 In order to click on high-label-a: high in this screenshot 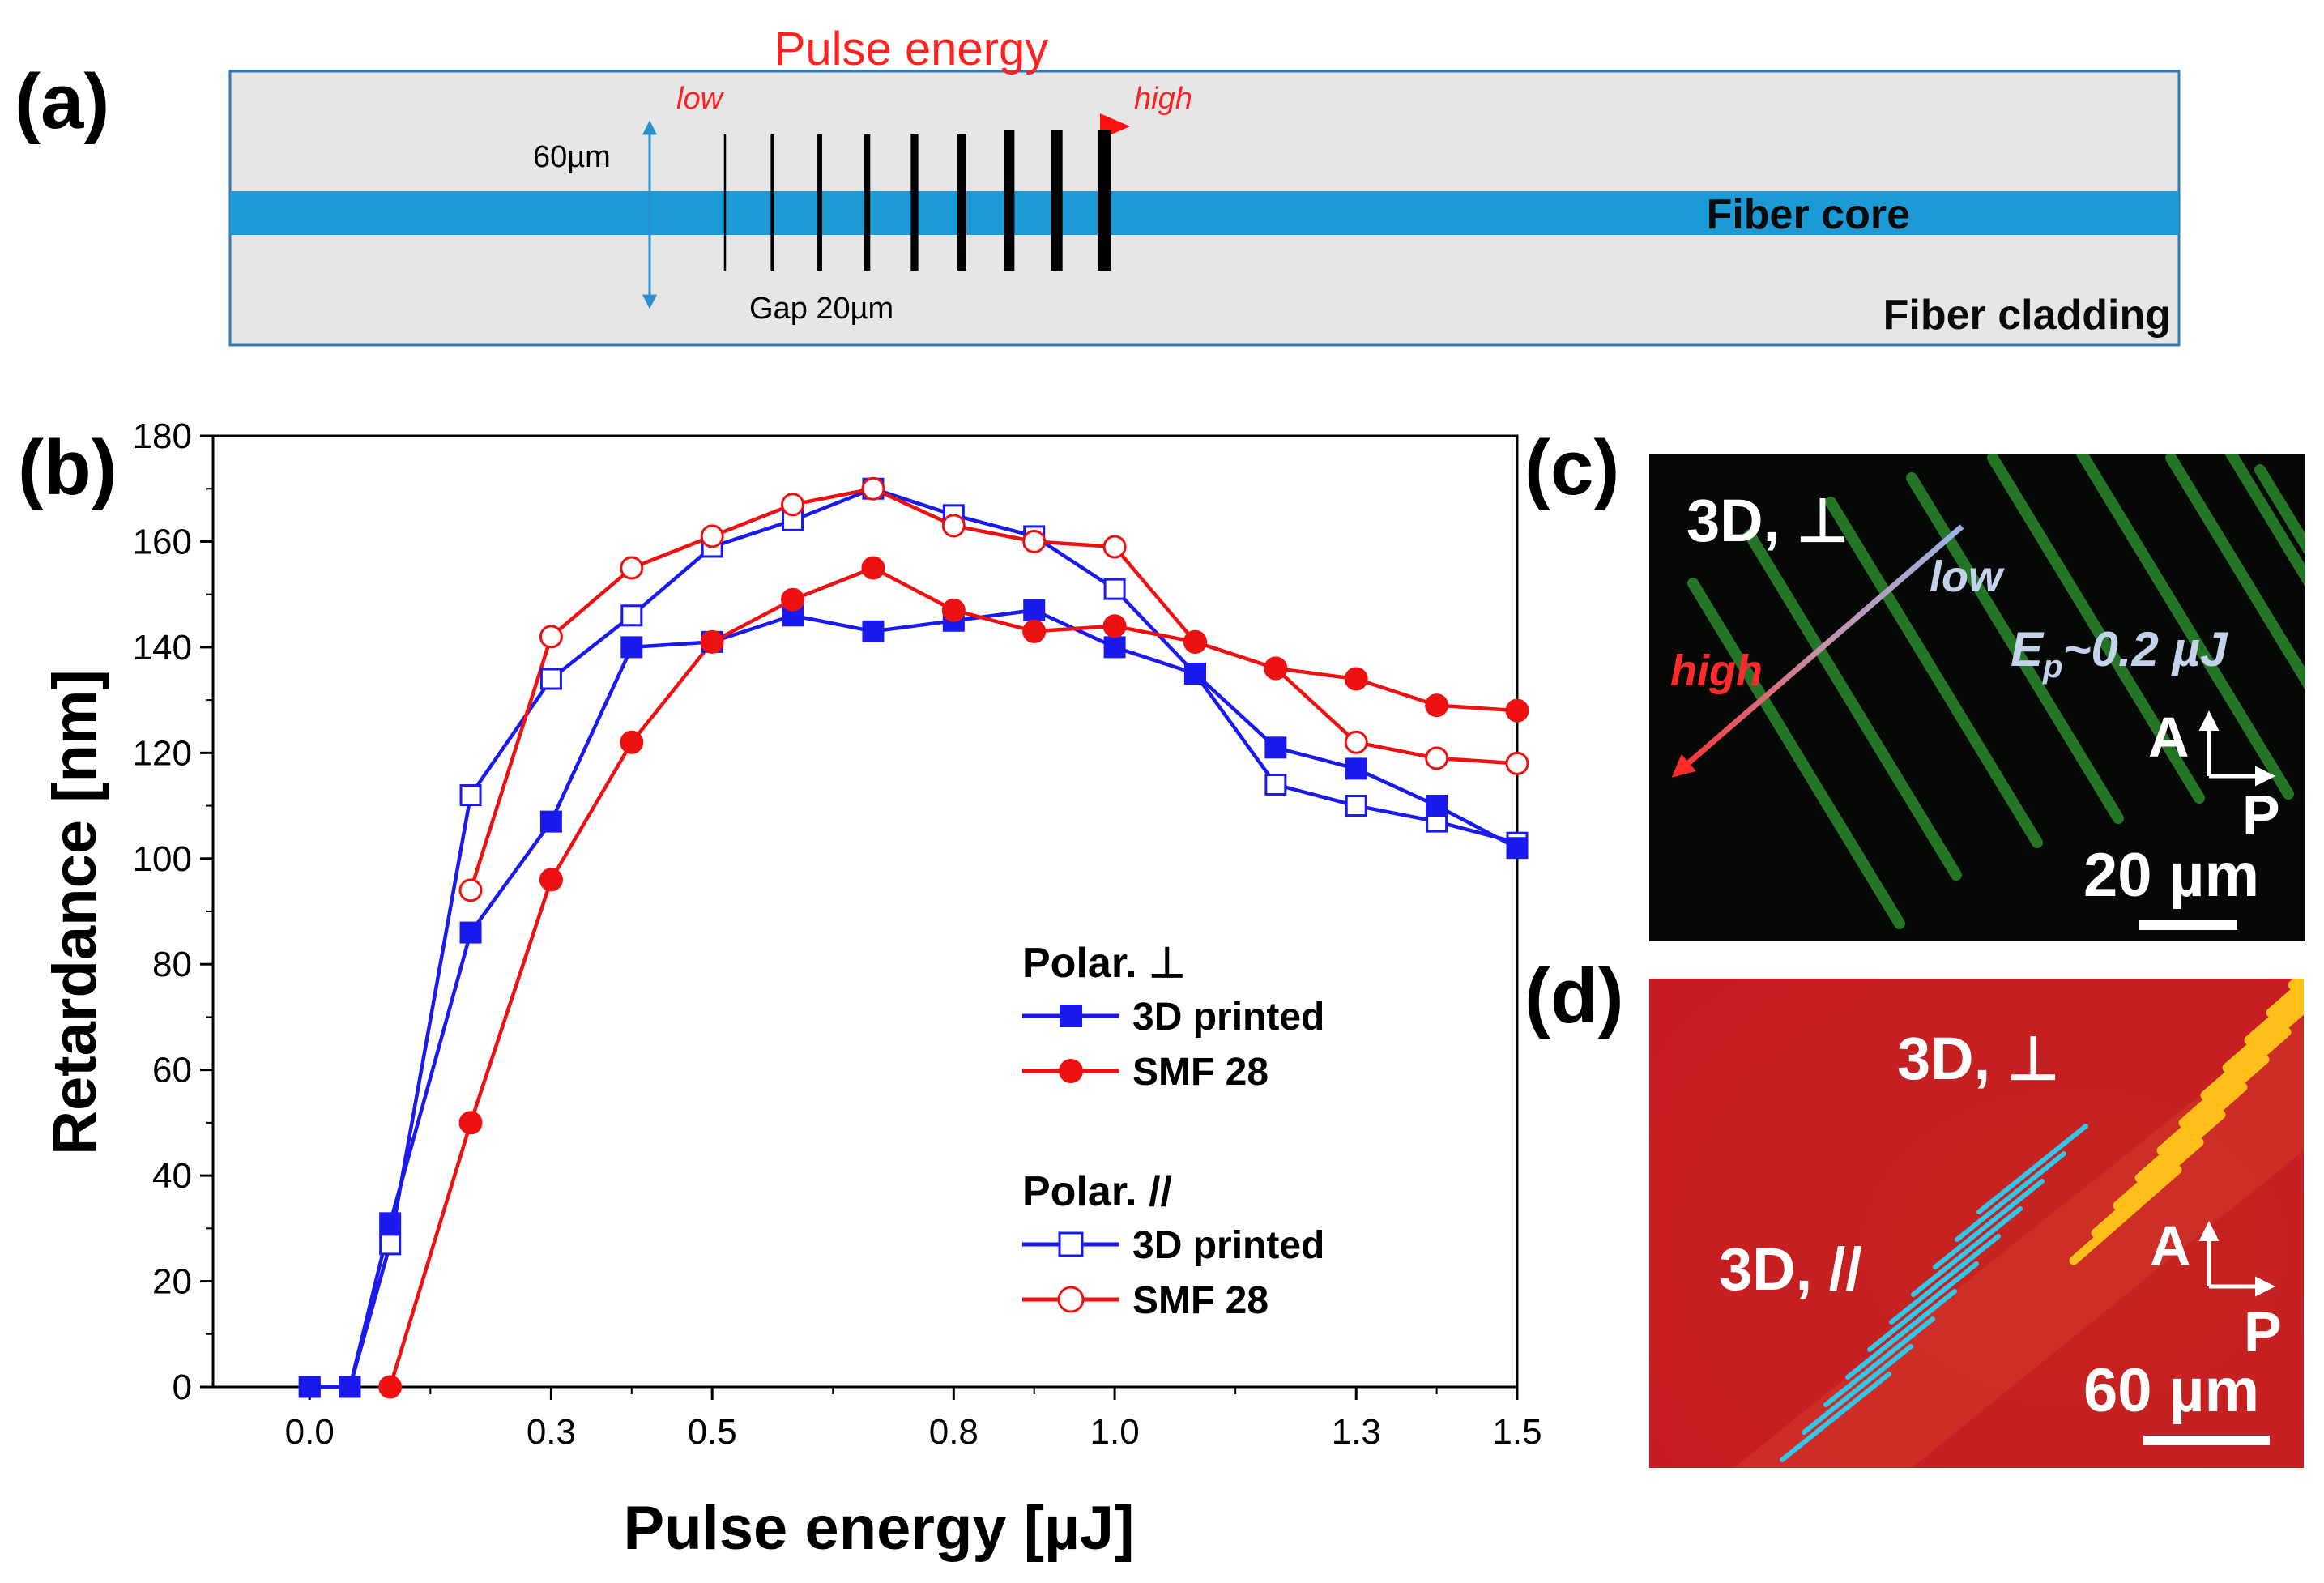, I will do `click(1163, 99)`.